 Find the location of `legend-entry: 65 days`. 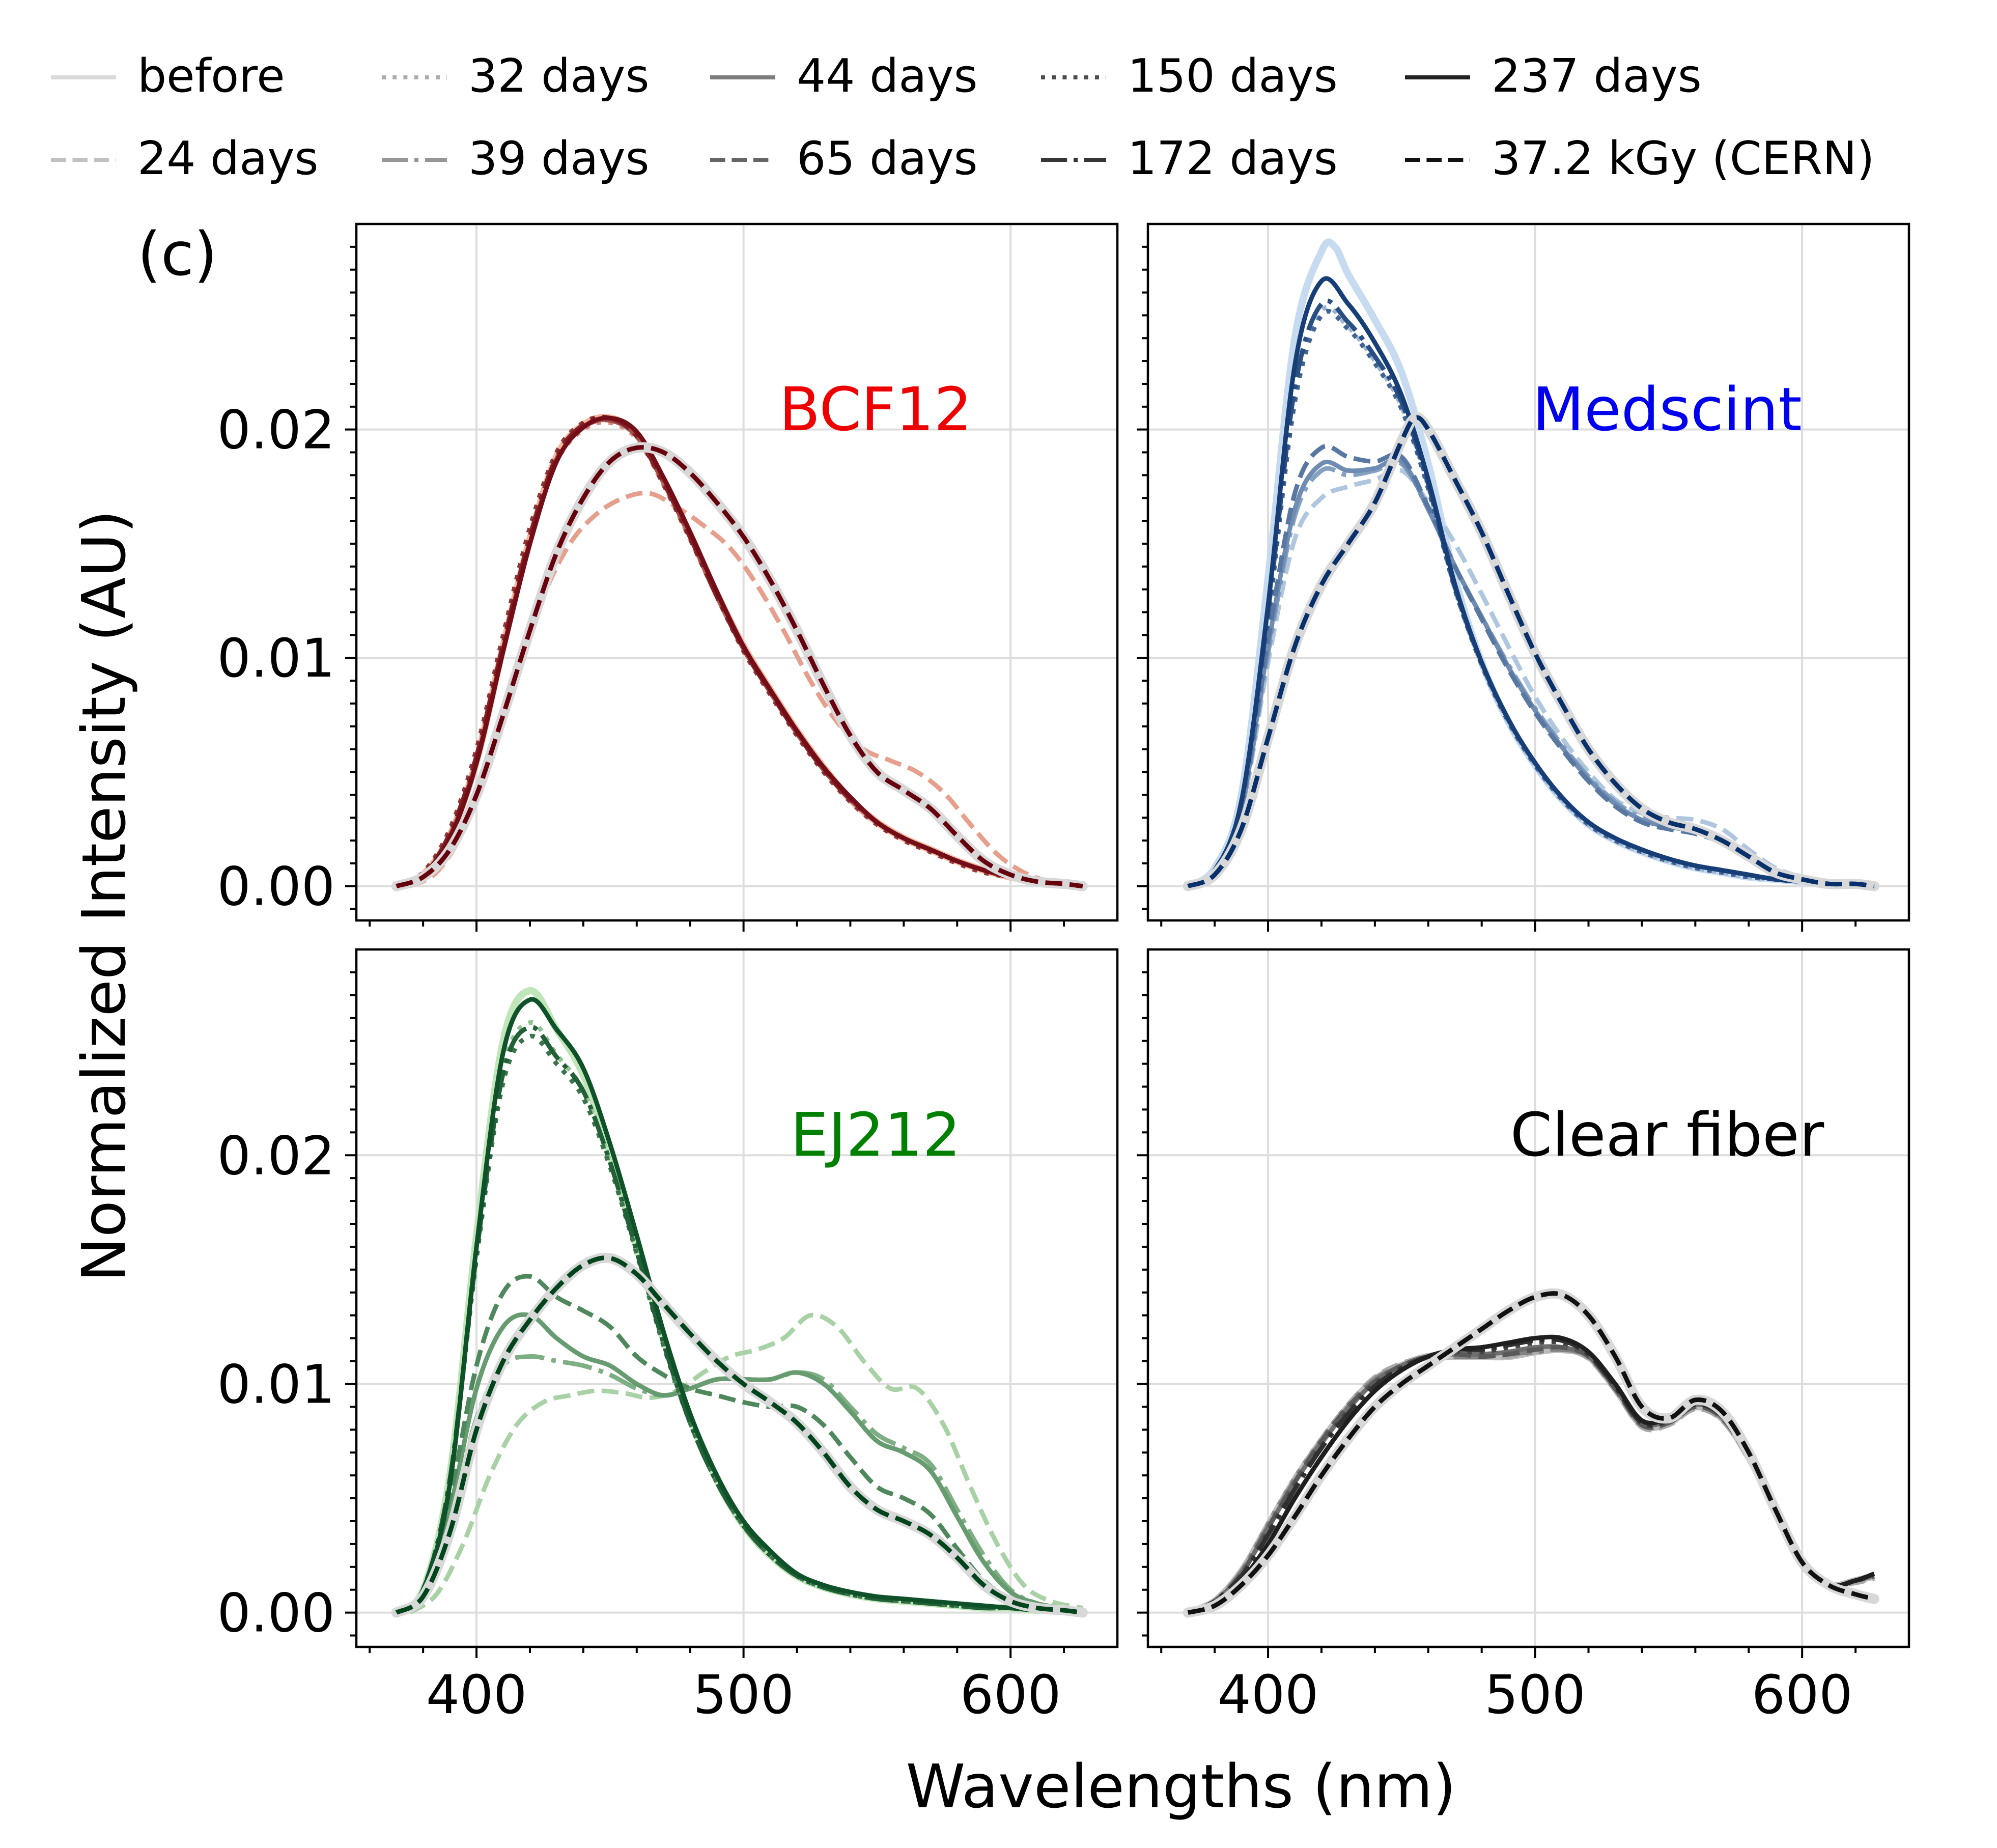

legend-entry: 65 days is located at coordinates (844, 158).